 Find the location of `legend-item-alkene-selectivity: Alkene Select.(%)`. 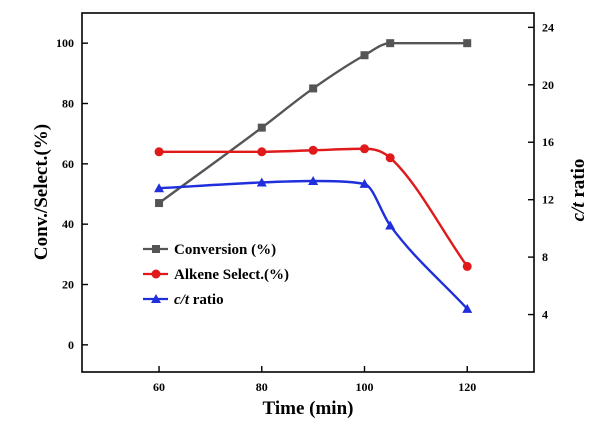

legend-item-alkene-selectivity: Alkene Select.(%) is located at coordinates (216, 275).